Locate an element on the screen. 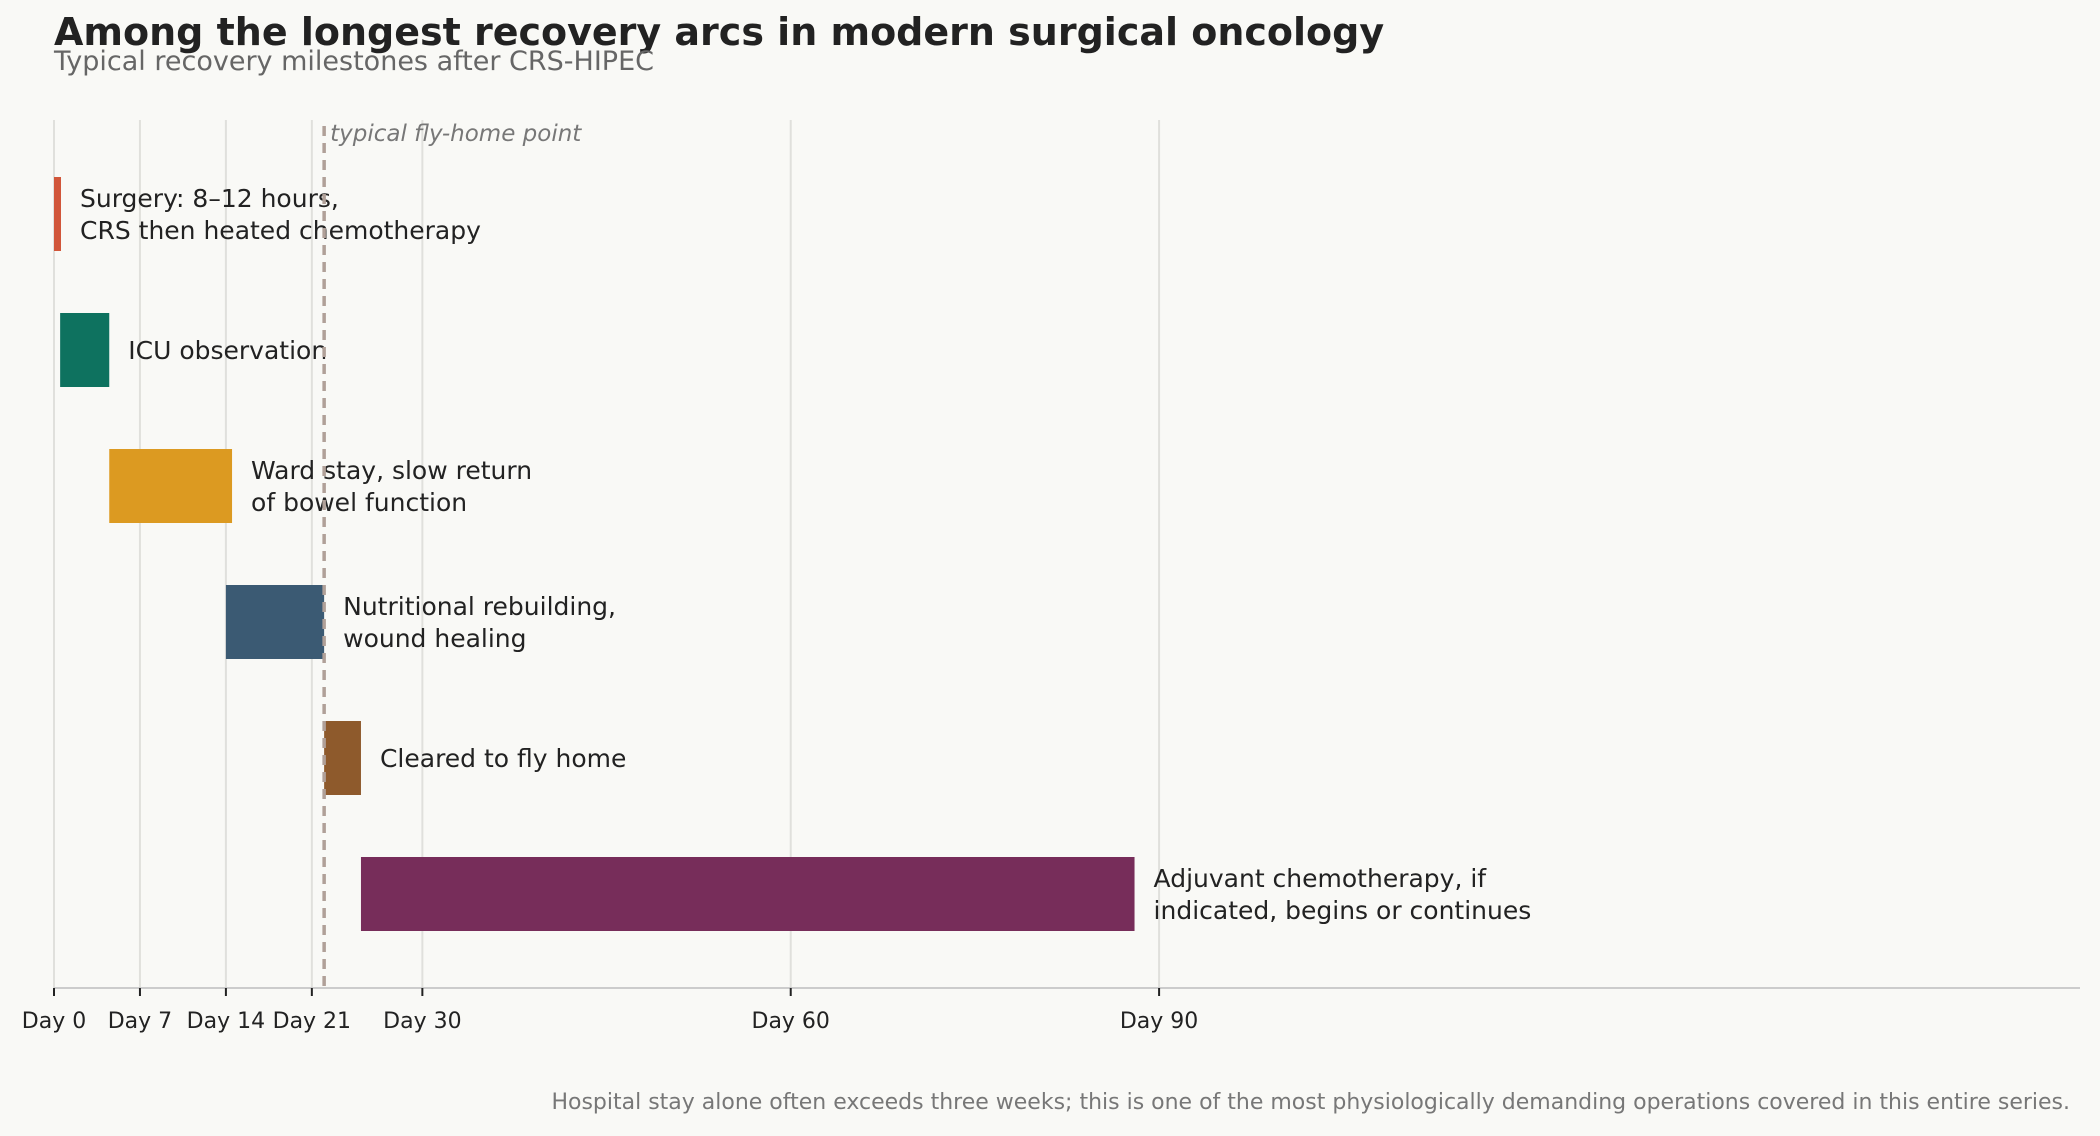  bar-label: ICU observation is located at coordinates (227, 350).